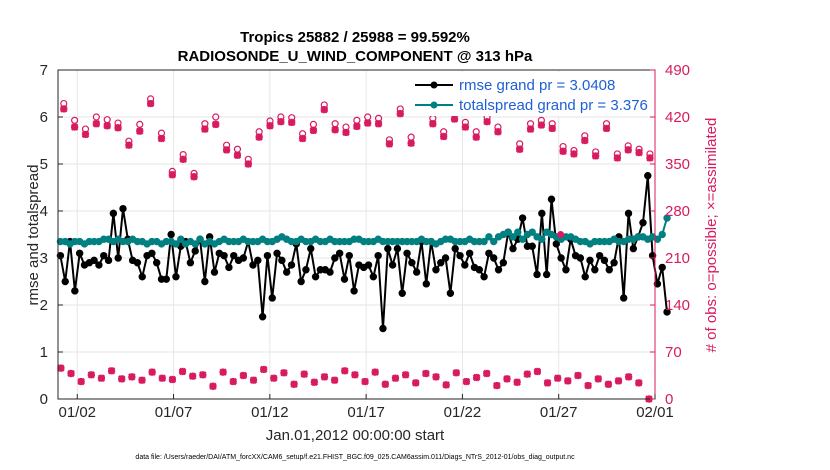 The image size is (830, 470). I want to click on x-tick-label: 01/07, so click(174, 412).